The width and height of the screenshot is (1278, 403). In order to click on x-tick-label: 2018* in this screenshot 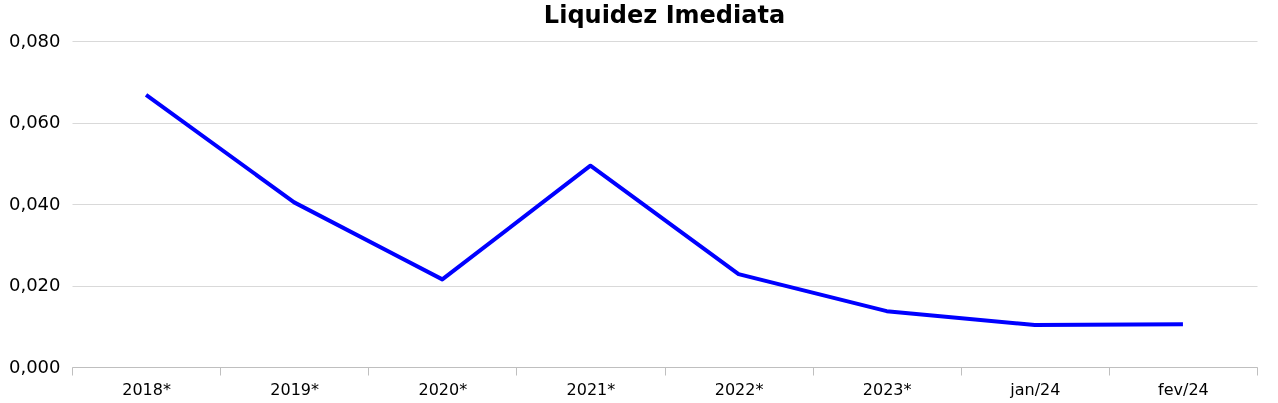, I will do `click(146, 389)`.